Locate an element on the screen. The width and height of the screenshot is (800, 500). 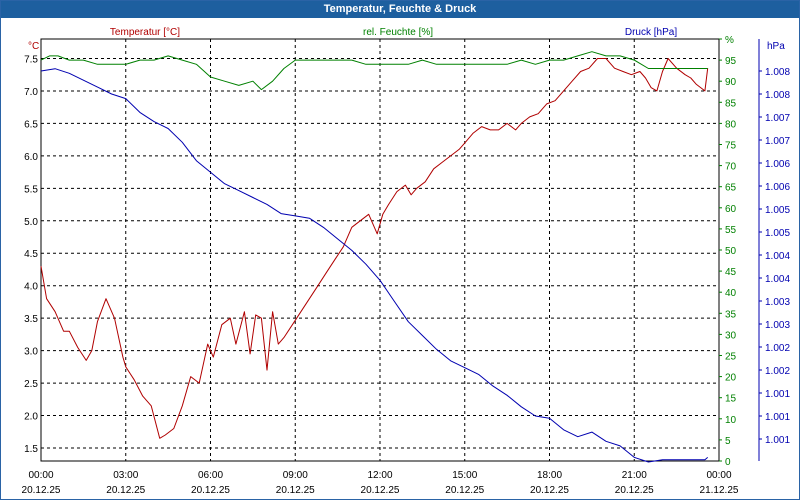
humidity-tick-label: 85 is located at coordinates (731, 103).